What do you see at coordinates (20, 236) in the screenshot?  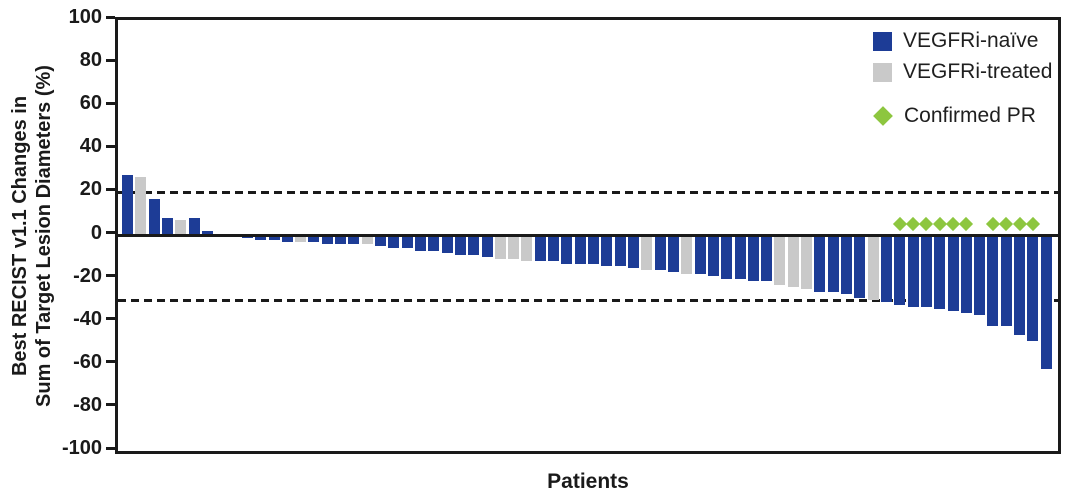 I see `y-axis-title-line1: Best RECIST v1.1 Changes in` at bounding box center [20, 236].